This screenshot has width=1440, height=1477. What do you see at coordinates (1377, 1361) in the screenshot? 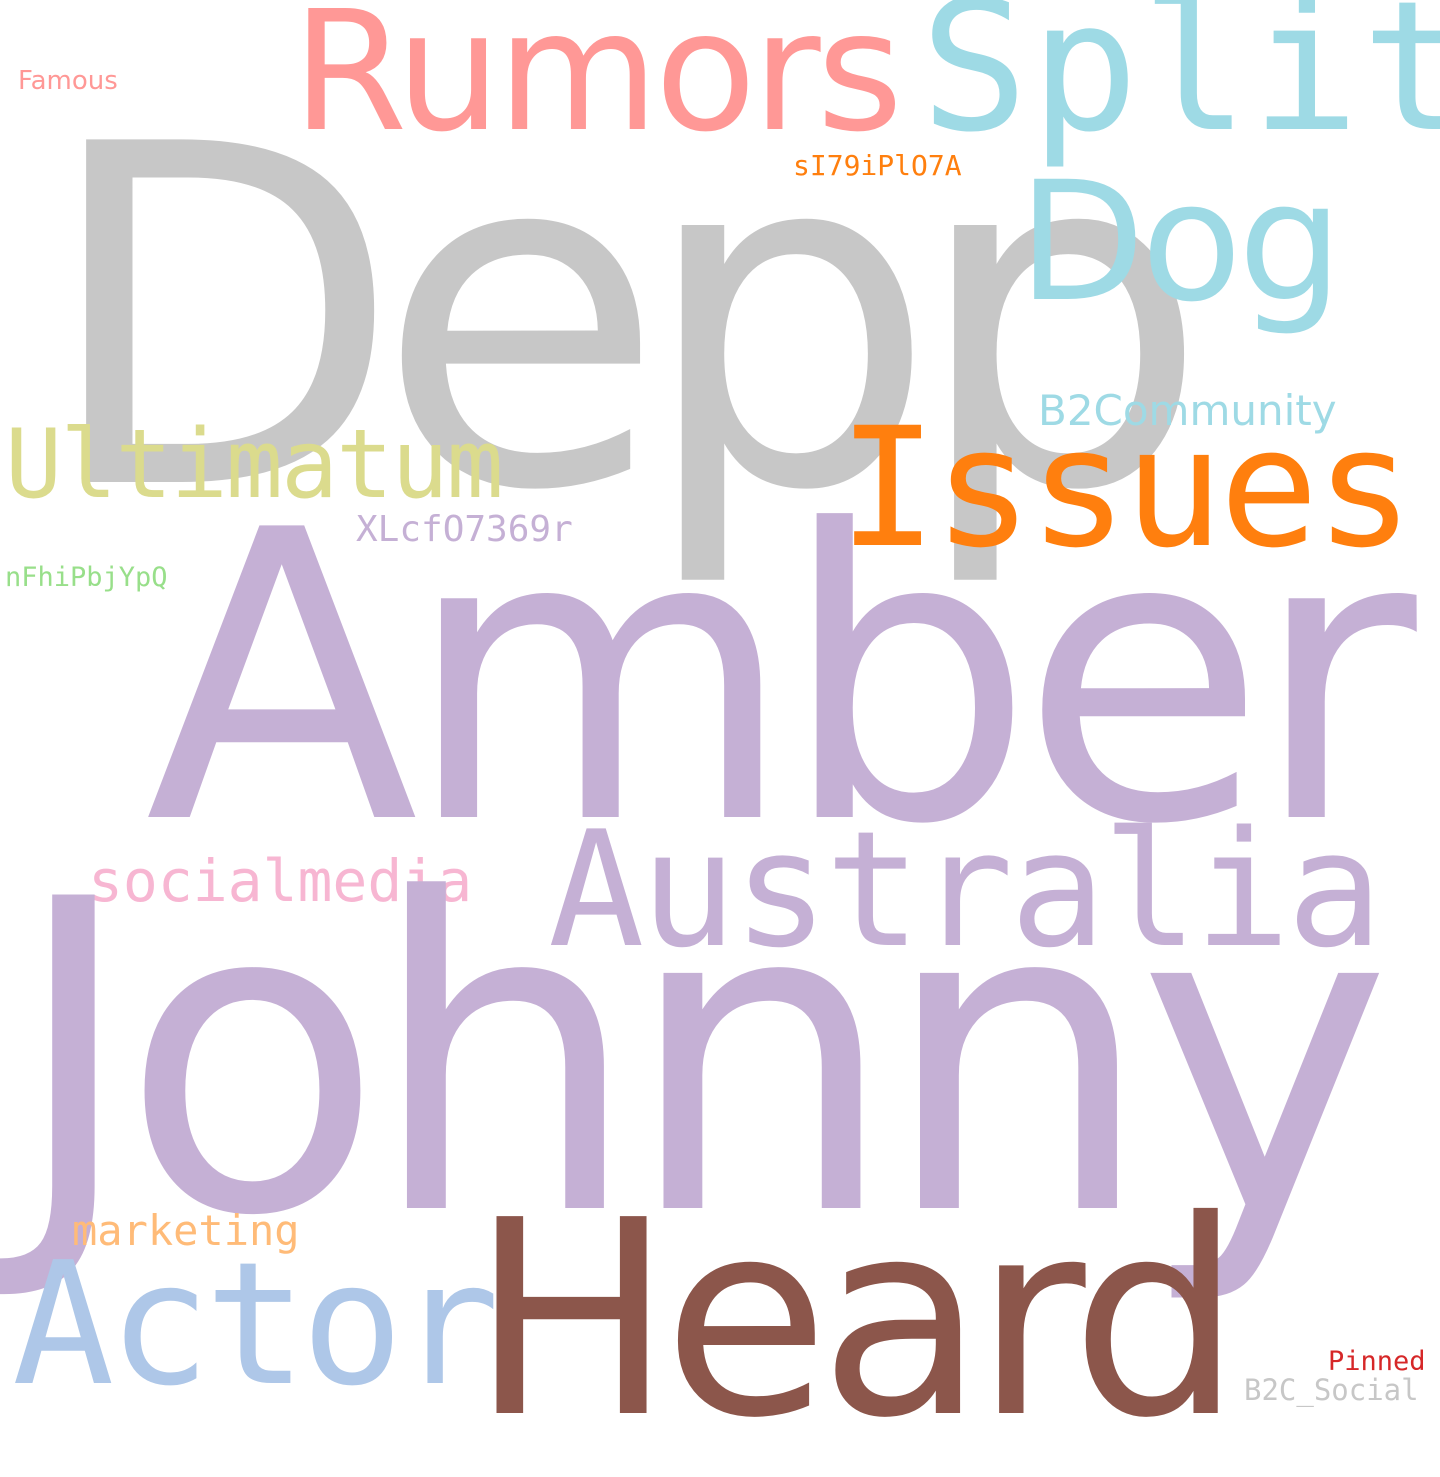
I see `word-pinned: Pinned` at bounding box center [1377, 1361].